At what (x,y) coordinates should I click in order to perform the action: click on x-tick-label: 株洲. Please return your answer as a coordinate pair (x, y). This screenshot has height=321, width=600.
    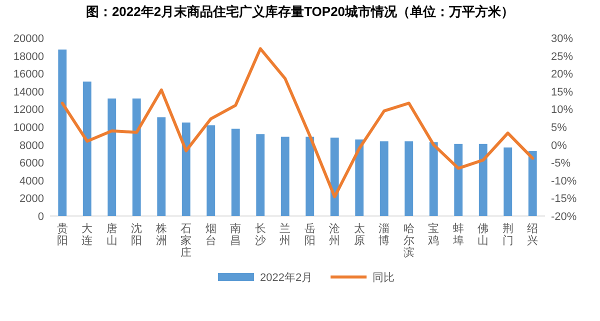
    Looking at the image, I should click on (160, 234).